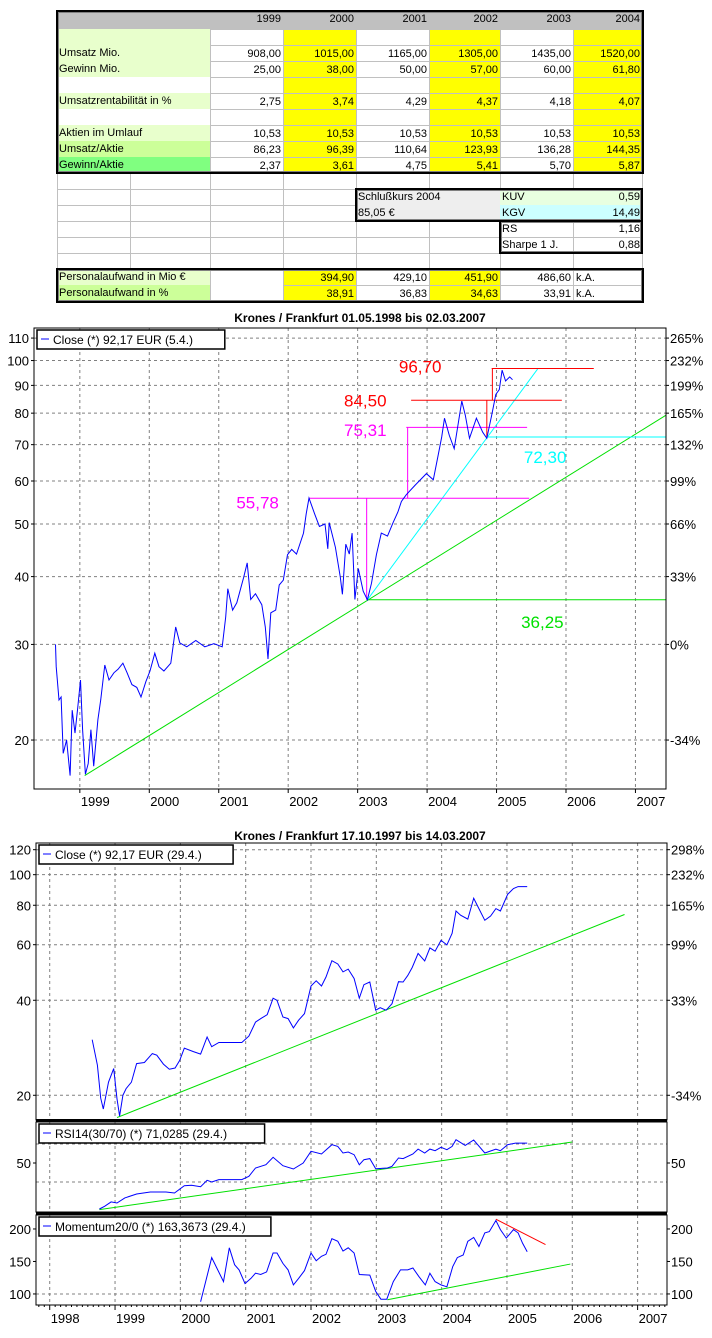 The height and width of the screenshot is (1338, 712). What do you see at coordinates (393, 53) in the screenshot?
I see `table-value: 1165,00` at bounding box center [393, 53].